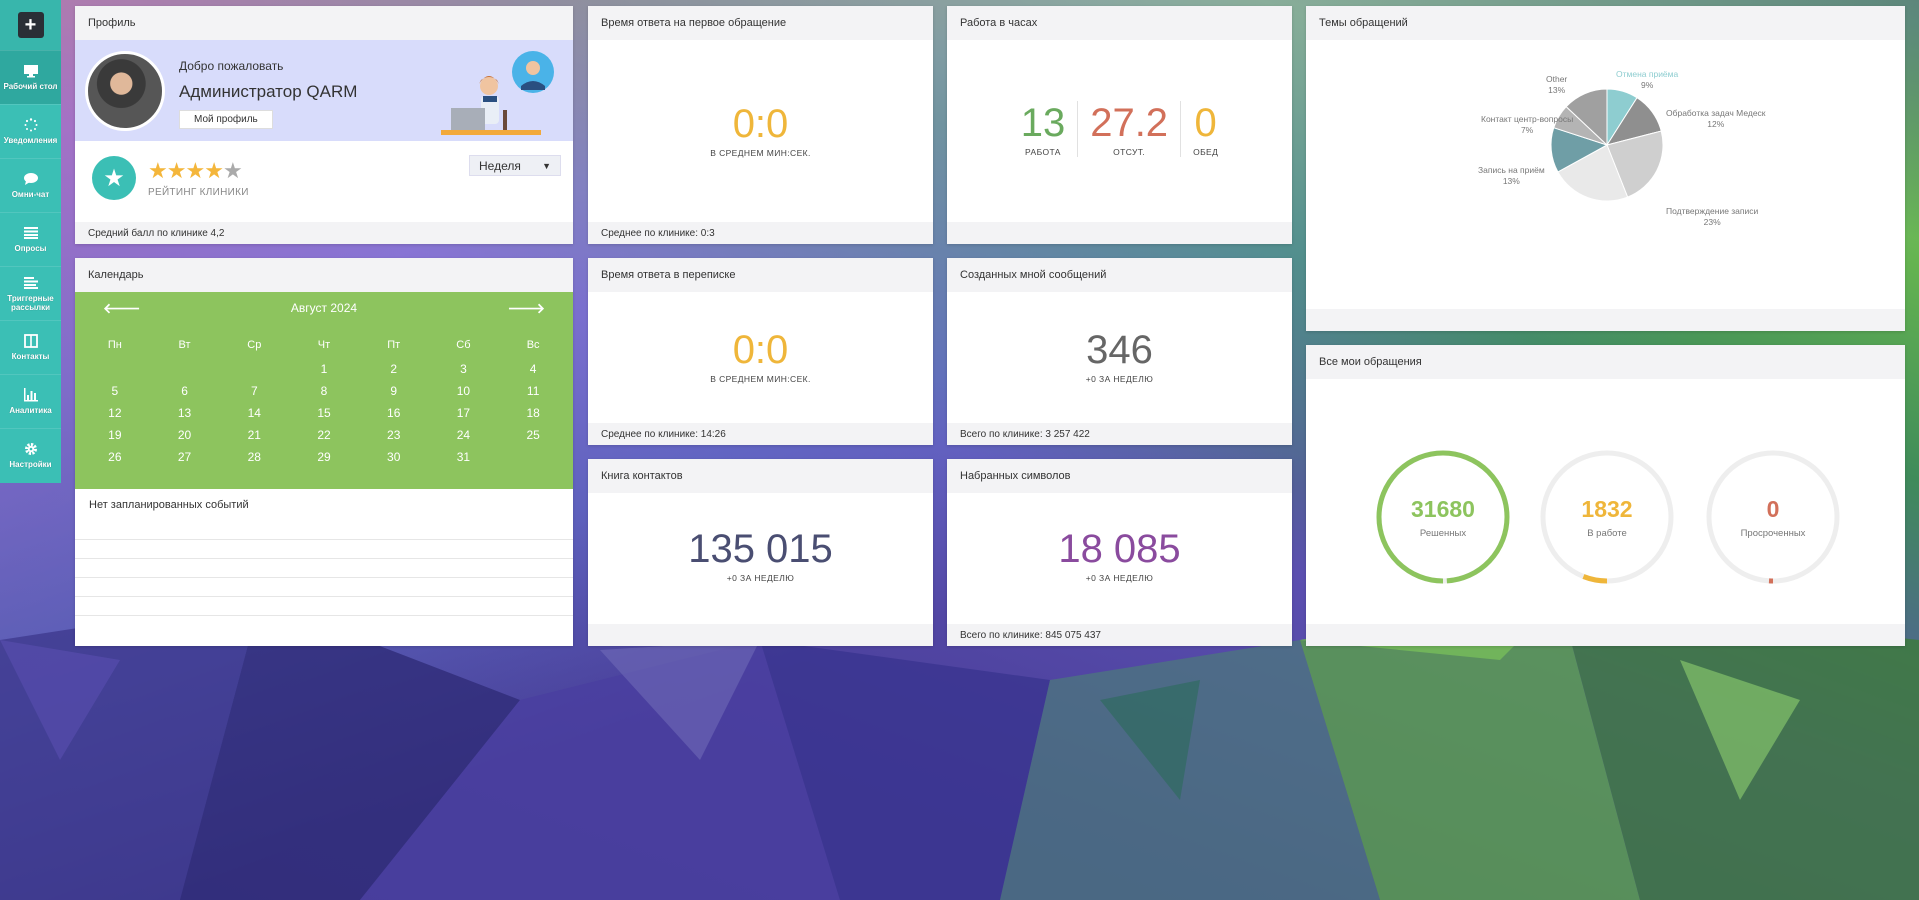 This screenshot has height=900, width=1919. Describe the element at coordinates (30, 140) in the screenshot. I see `sidebar-item-label: Уведомления` at that location.